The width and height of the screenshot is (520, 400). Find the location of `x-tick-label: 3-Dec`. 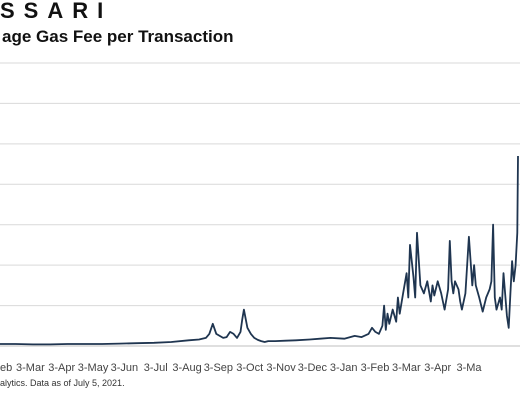

x-tick-label: 3-Dec is located at coordinates (313, 368).